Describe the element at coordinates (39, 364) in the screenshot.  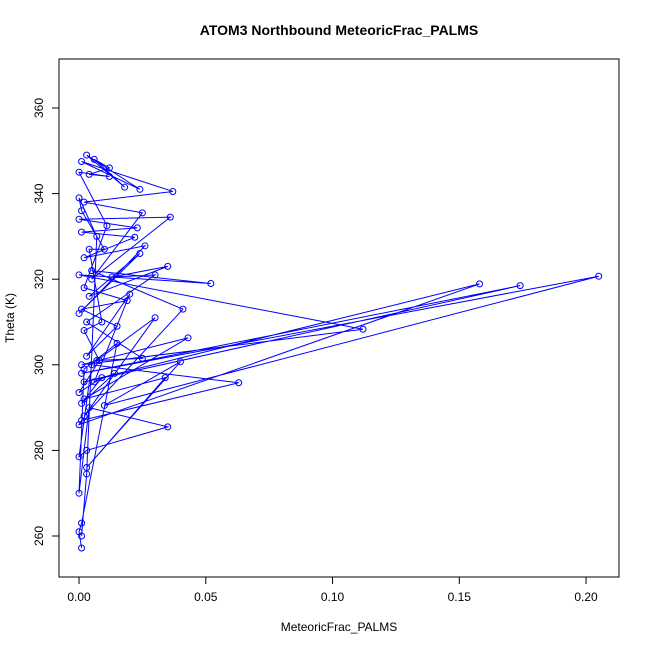
I see `y-tick-label: 300` at that location.